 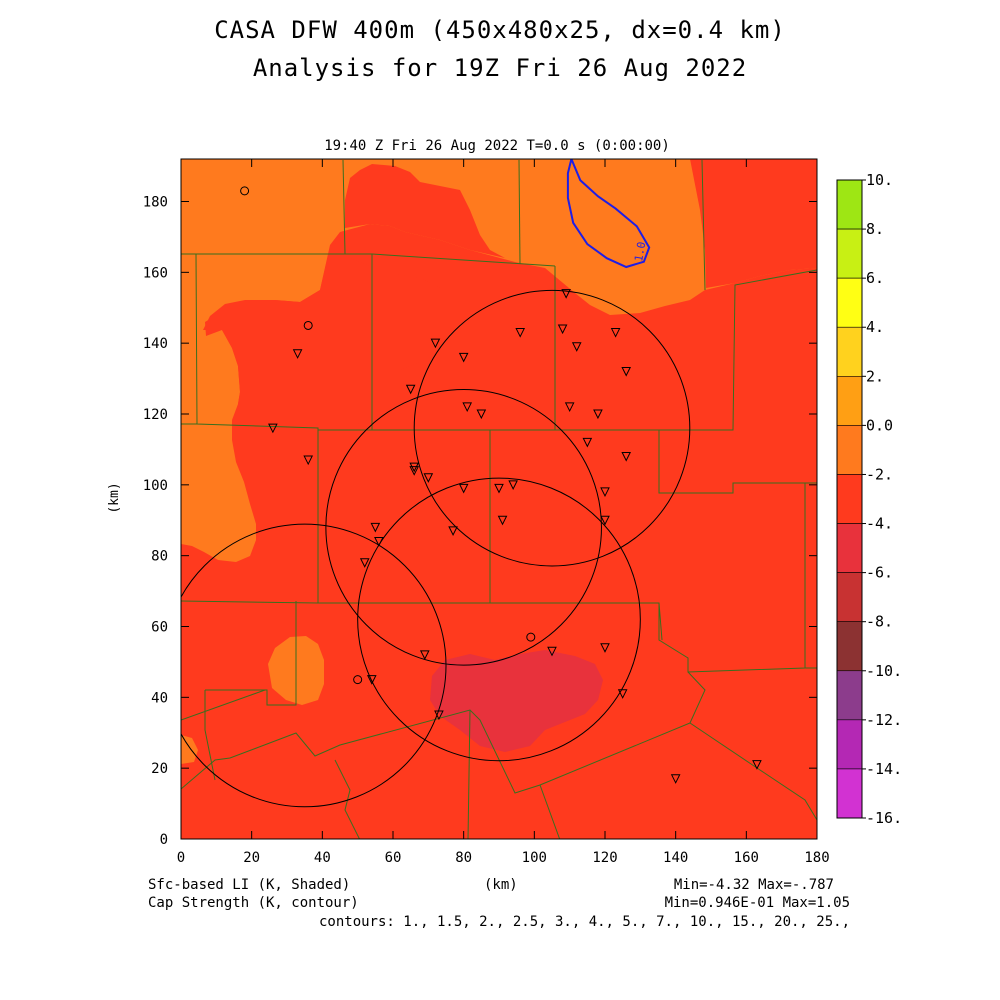 What do you see at coordinates (500, 68) in the screenshot?
I see `chart-subtitle: Analysis for 19Z Fri 26 Aug 2022` at bounding box center [500, 68].